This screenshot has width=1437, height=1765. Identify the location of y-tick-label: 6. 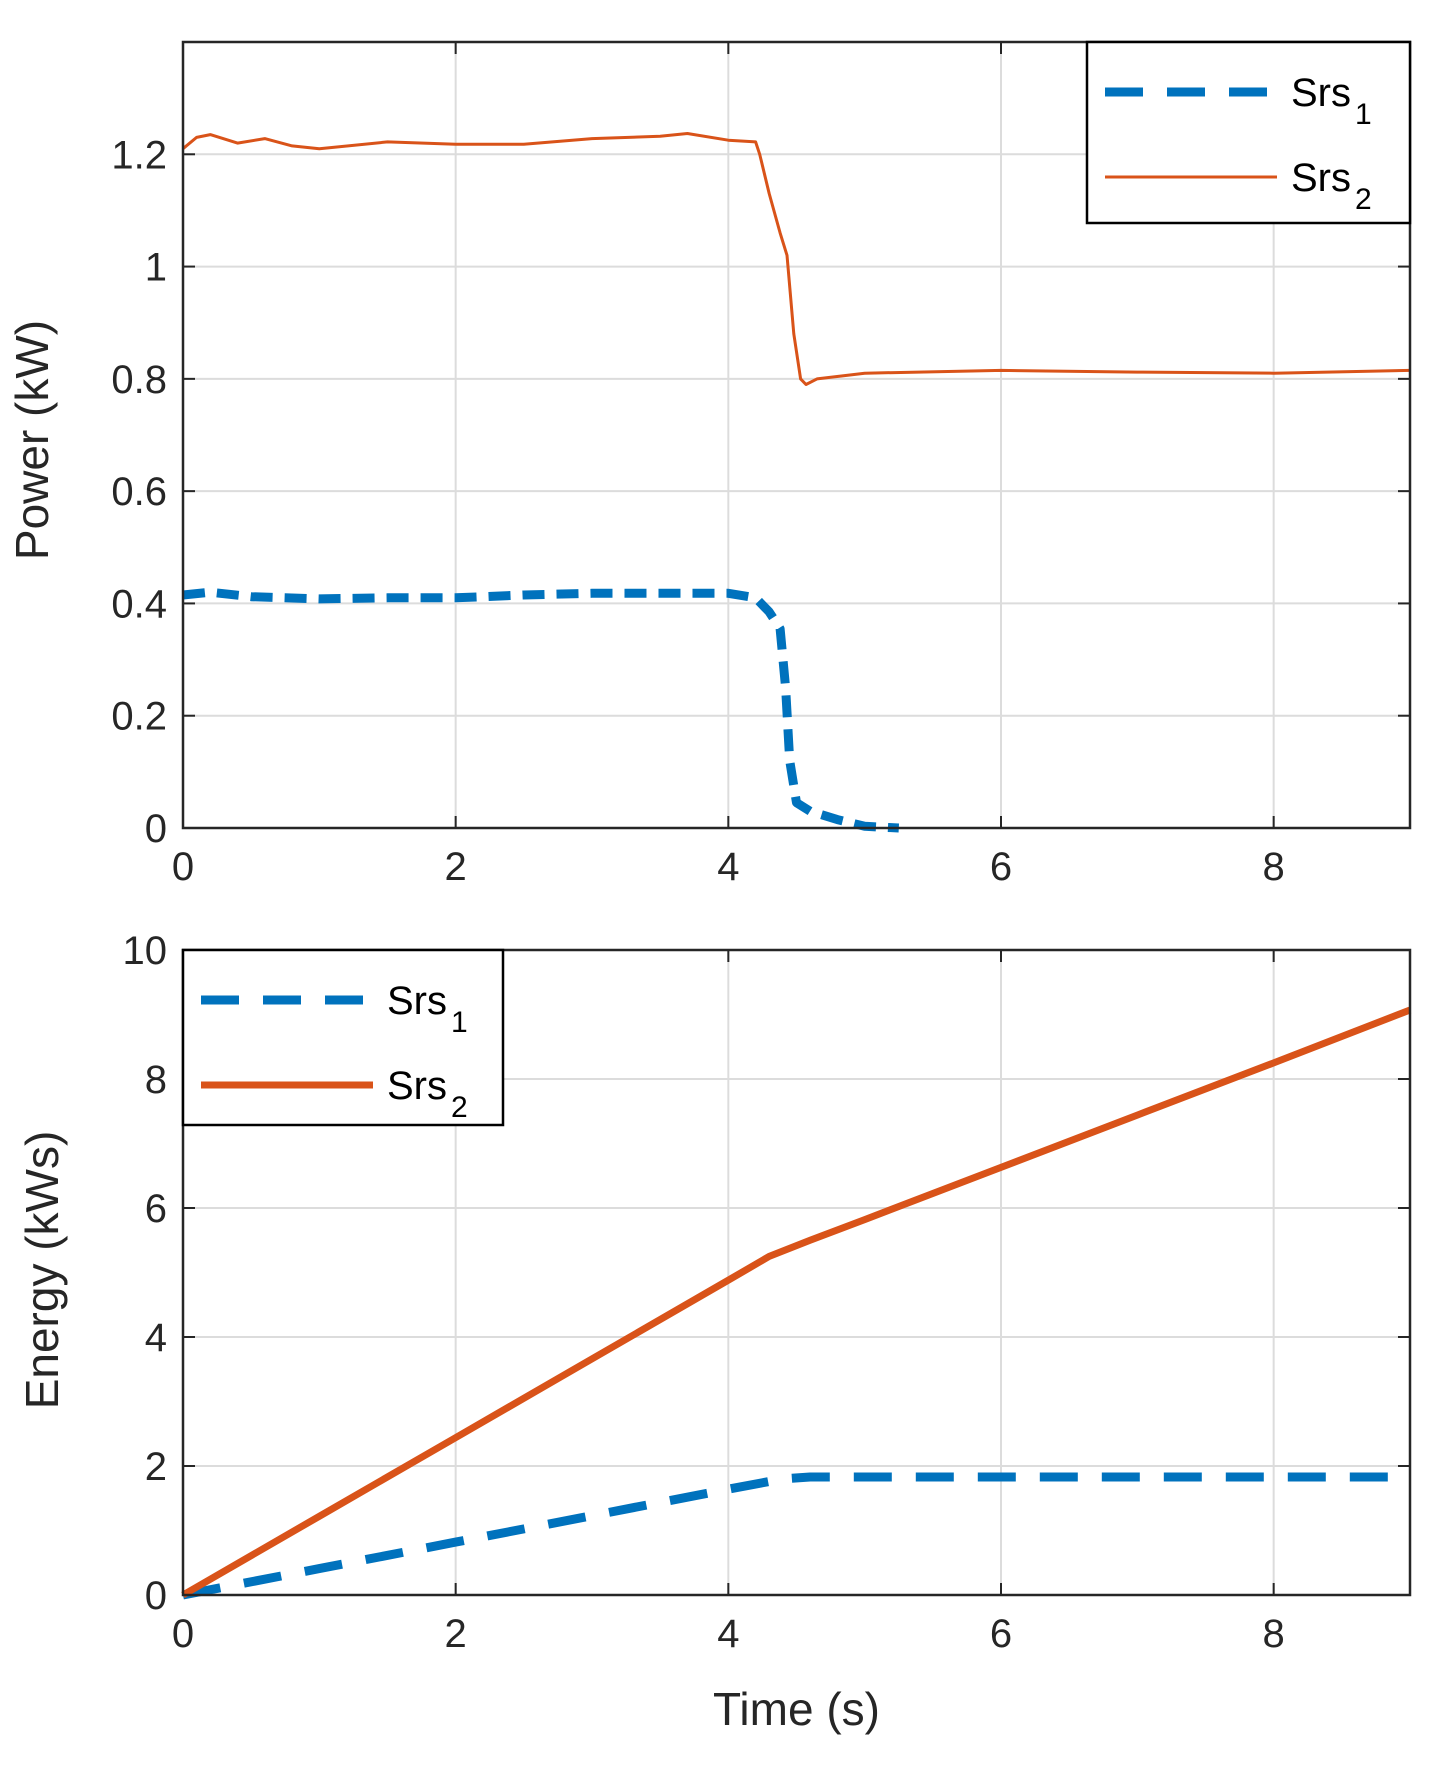
(156, 1209).